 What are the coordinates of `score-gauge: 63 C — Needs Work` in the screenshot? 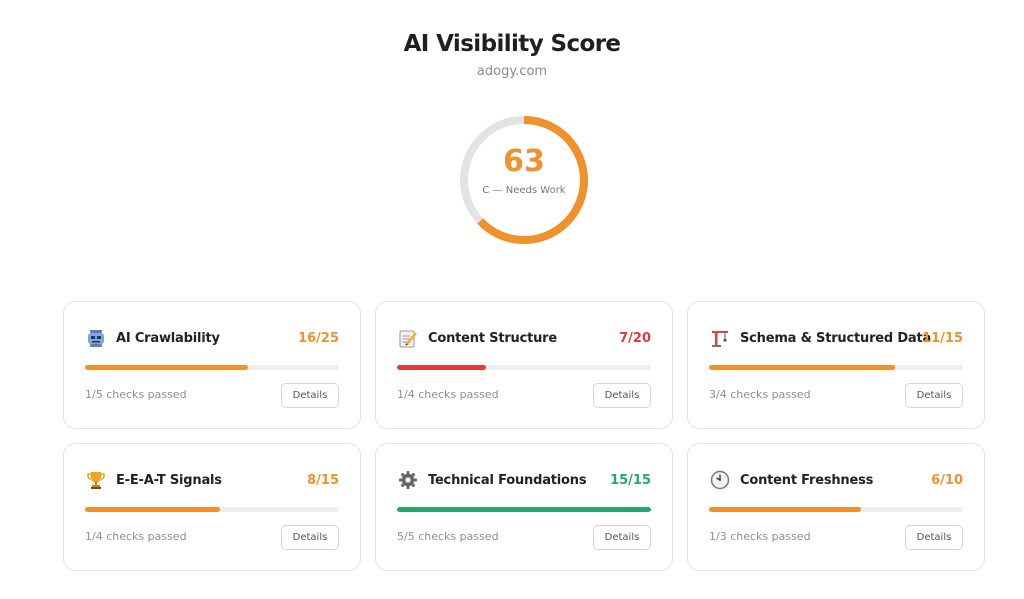 It's located at (524, 180).